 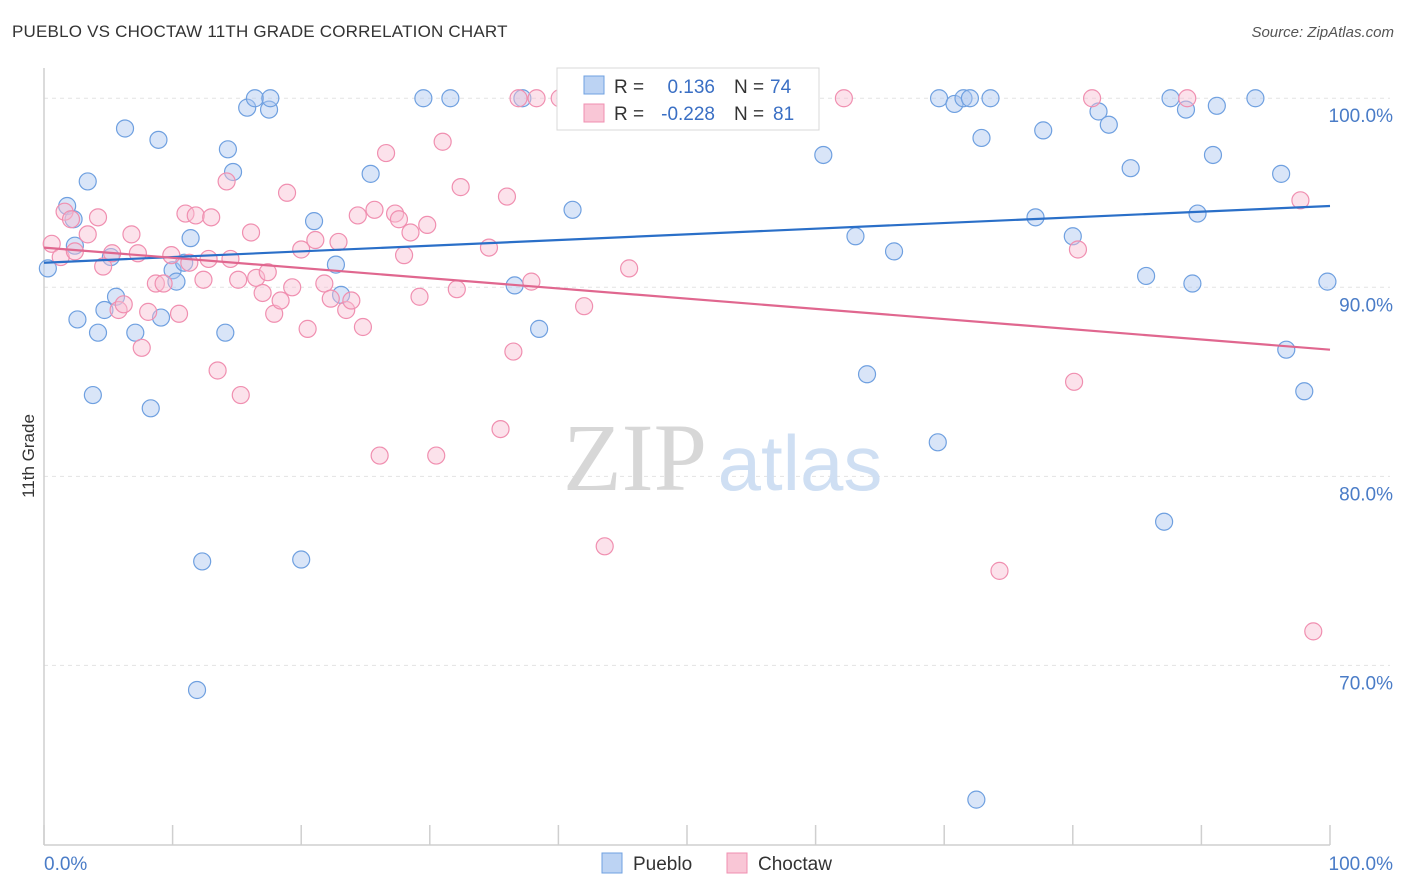 I want to click on watermark-atlas: atlas, so click(x=800, y=463).